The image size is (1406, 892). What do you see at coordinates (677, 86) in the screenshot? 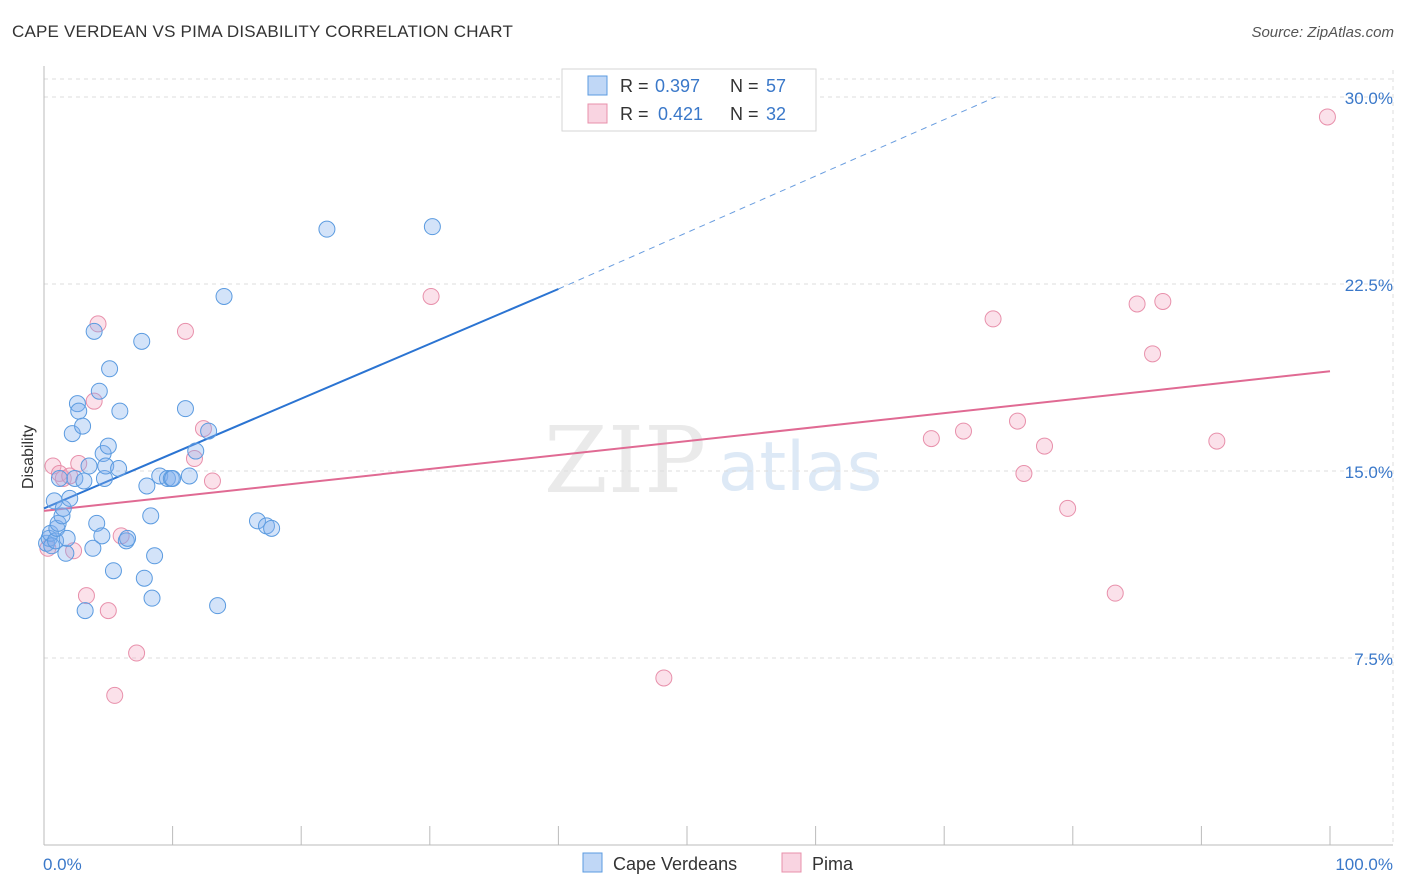
I see `legend-r-value-1: 0.397` at bounding box center [677, 86].